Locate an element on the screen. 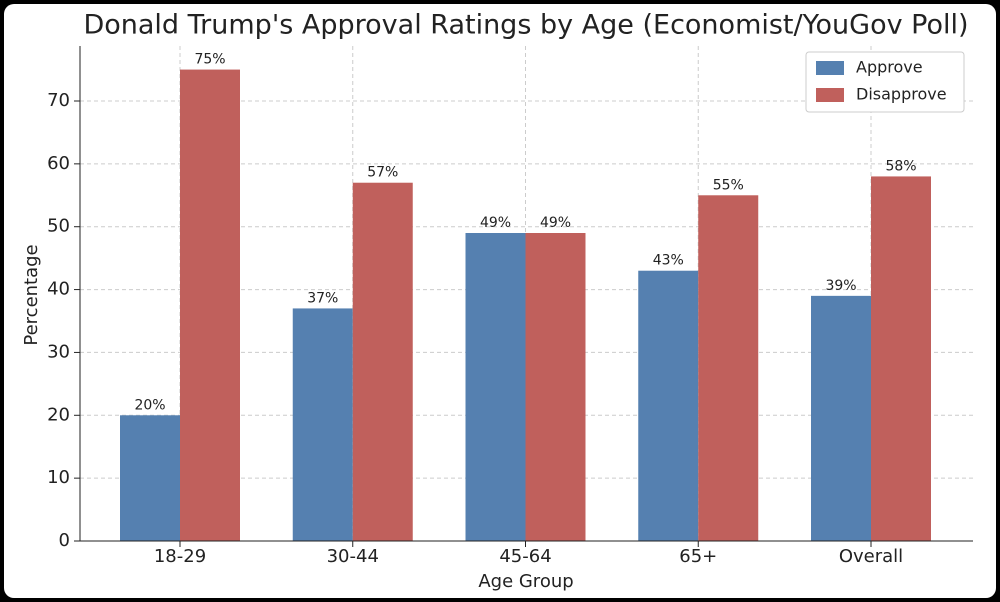 Image resolution: width=1000 pixels, height=602 pixels. y-tick-label: 10 is located at coordinates (58, 477).